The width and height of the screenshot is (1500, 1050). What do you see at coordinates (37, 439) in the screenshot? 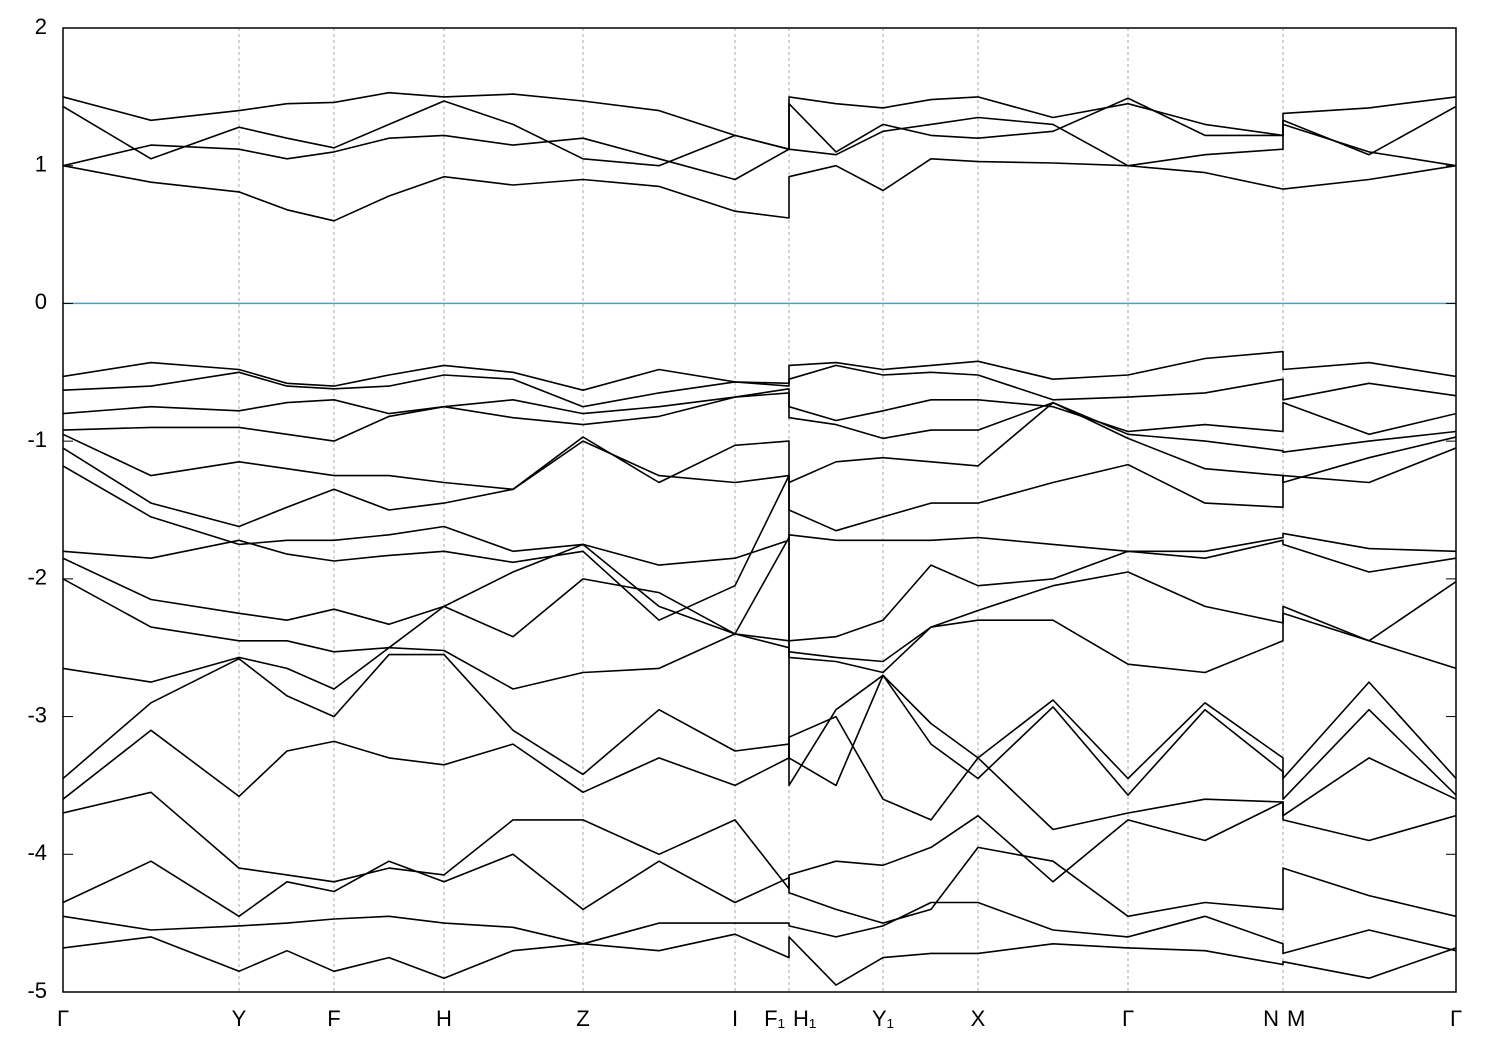
I see `y-tick-label: -1` at bounding box center [37, 439].